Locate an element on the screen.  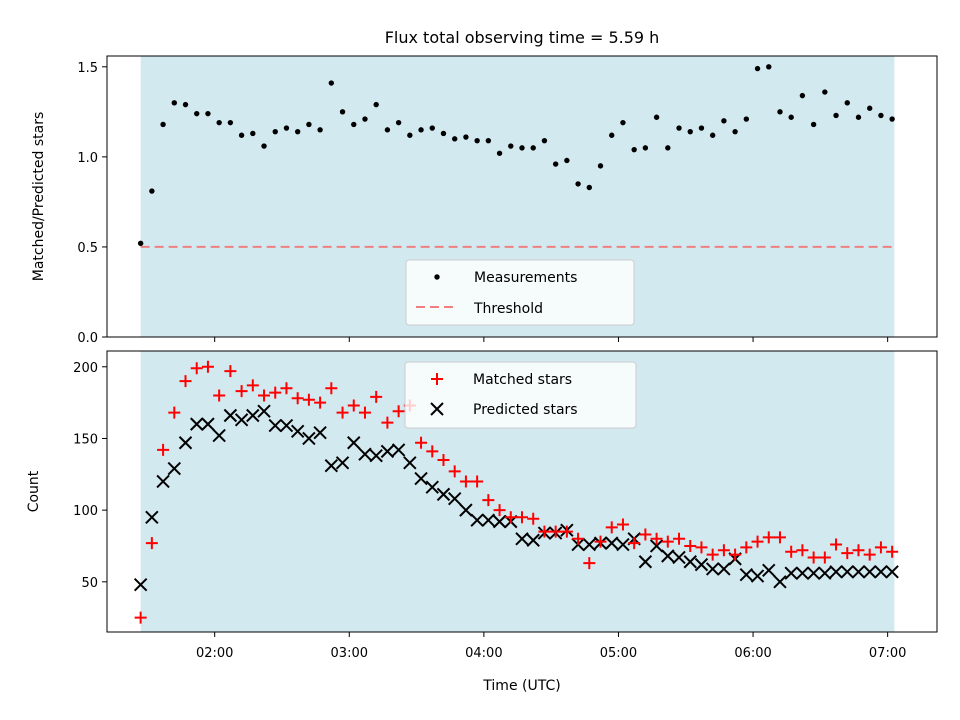
top-y-tick-label: 1.0 is located at coordinates (87, 158).